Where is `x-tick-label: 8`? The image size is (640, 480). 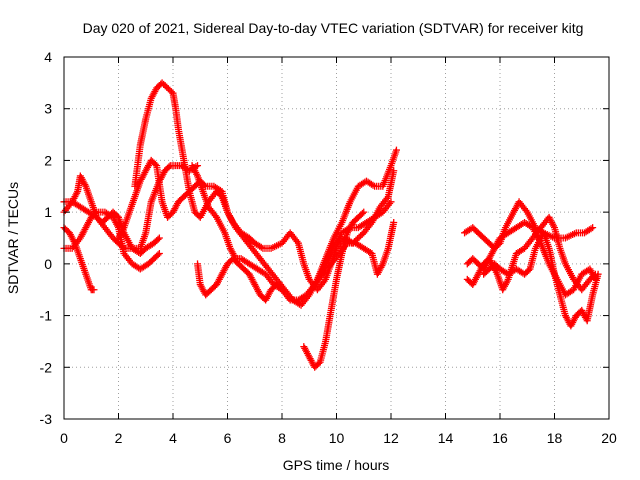 x-tick-label: 8 is located at coordinates (282, 438).